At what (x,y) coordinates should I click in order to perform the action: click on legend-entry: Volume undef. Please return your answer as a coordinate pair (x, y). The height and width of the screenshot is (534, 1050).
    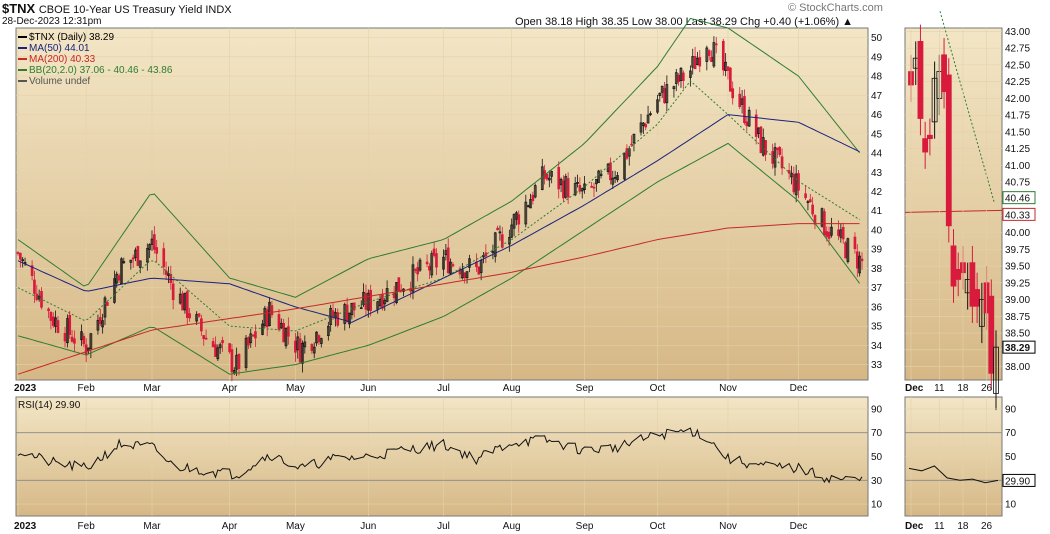
    Looking at the image, I should click on (59, 81).